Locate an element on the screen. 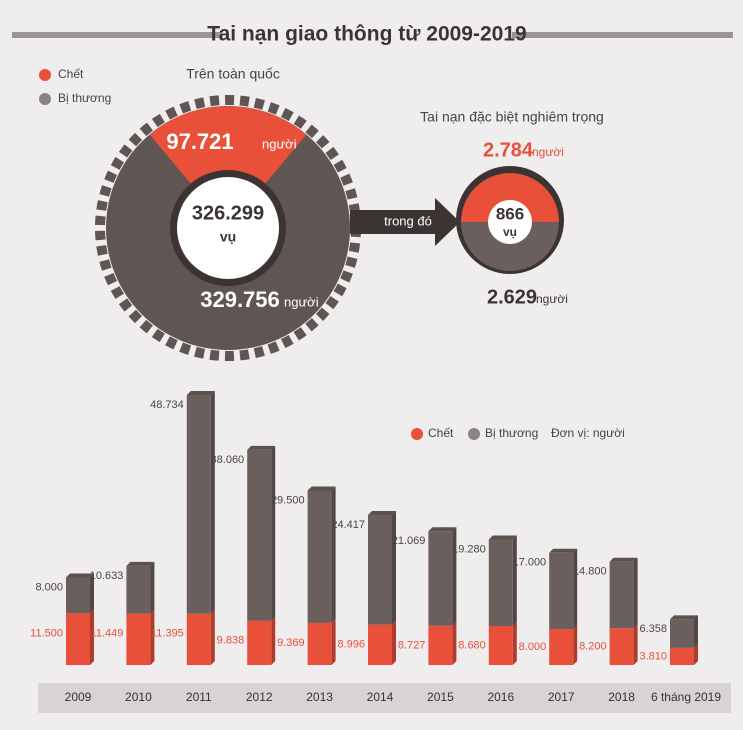  arrow is located at coordinates (405, 222).